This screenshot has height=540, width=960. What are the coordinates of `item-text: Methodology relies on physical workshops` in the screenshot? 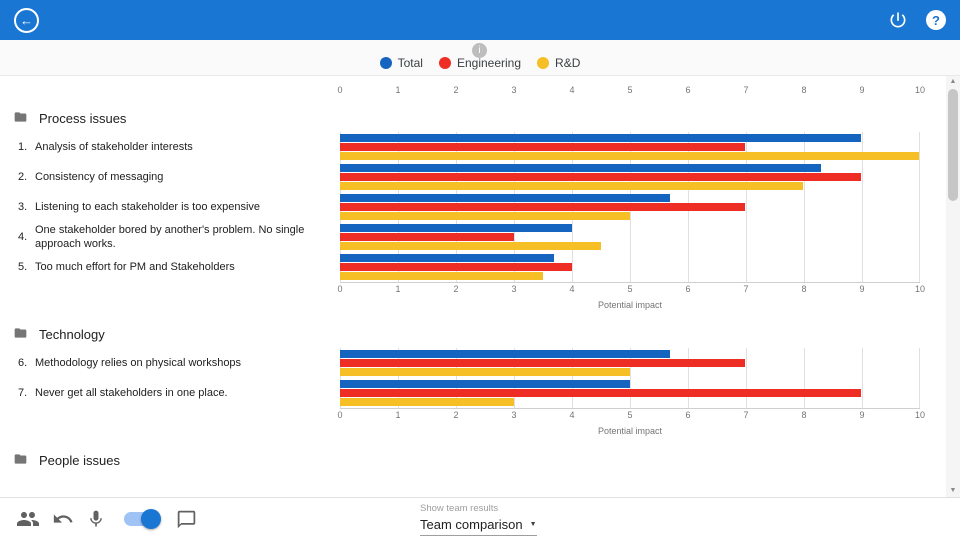 It's located at (138, 362).